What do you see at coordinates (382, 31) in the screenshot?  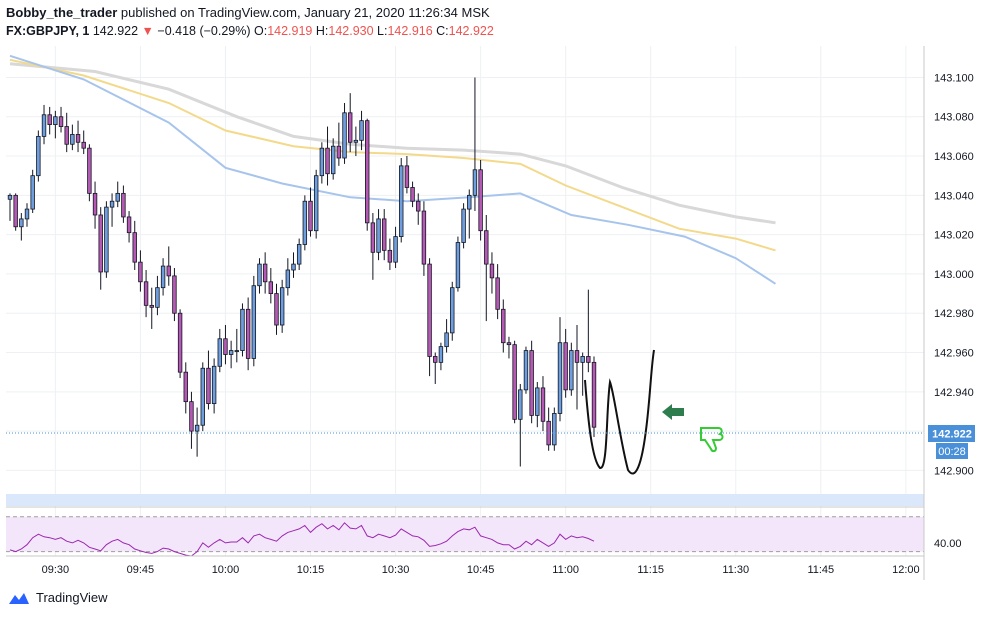 I see `low-label: L:` at bounding box center [382, 31].